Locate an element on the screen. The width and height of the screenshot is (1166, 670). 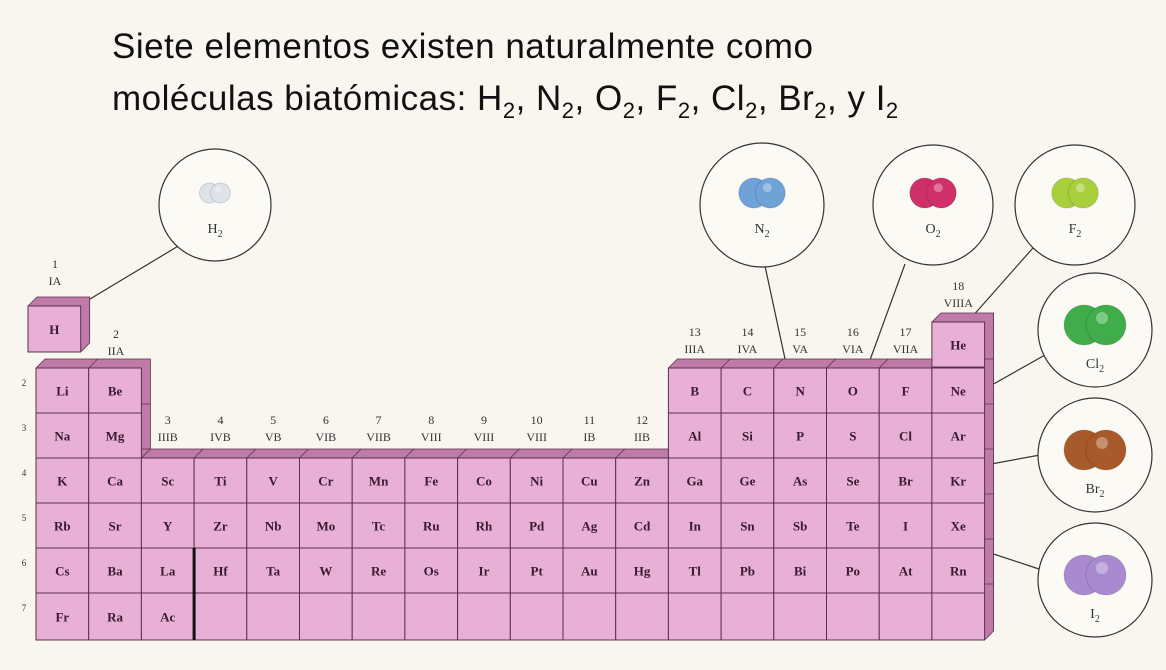
element-symbol: Pd is located at coordinates (537, 526).